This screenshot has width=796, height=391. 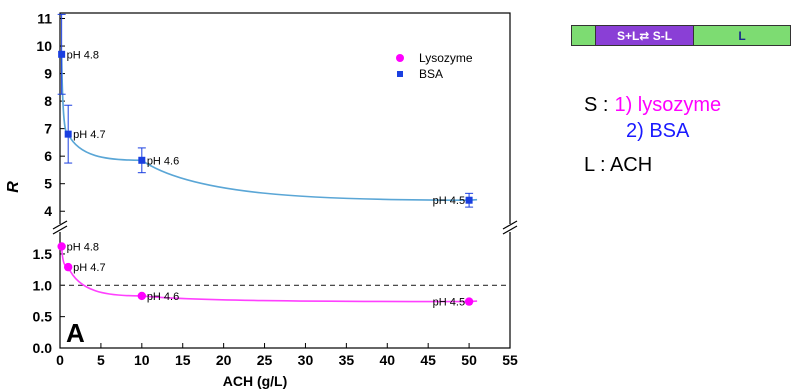 What do you see at coordinates (48, 184) in the screenshot?
I see `y-tick-label-upper: 5` at bounding box center [48, 184].